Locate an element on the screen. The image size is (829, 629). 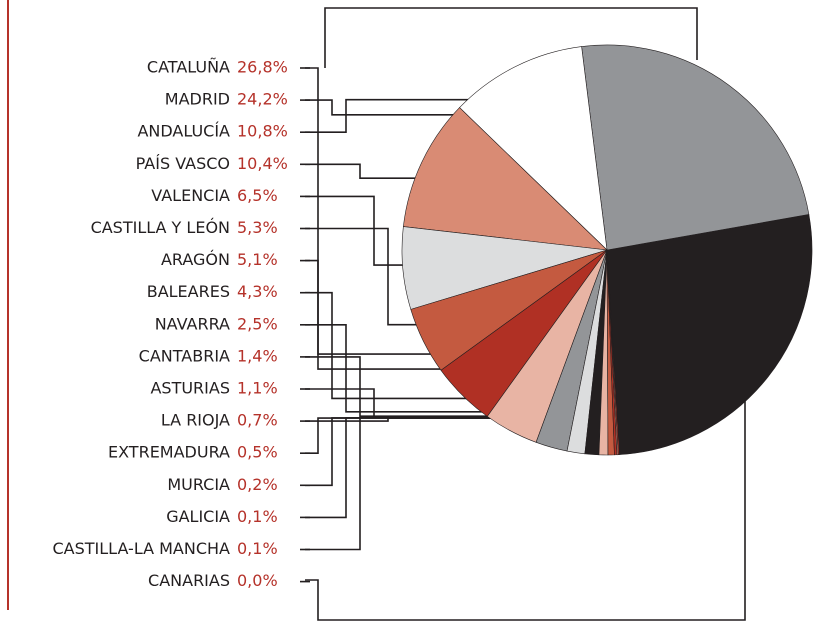
value-label: 1,4% is located at coordinates (257, 355).